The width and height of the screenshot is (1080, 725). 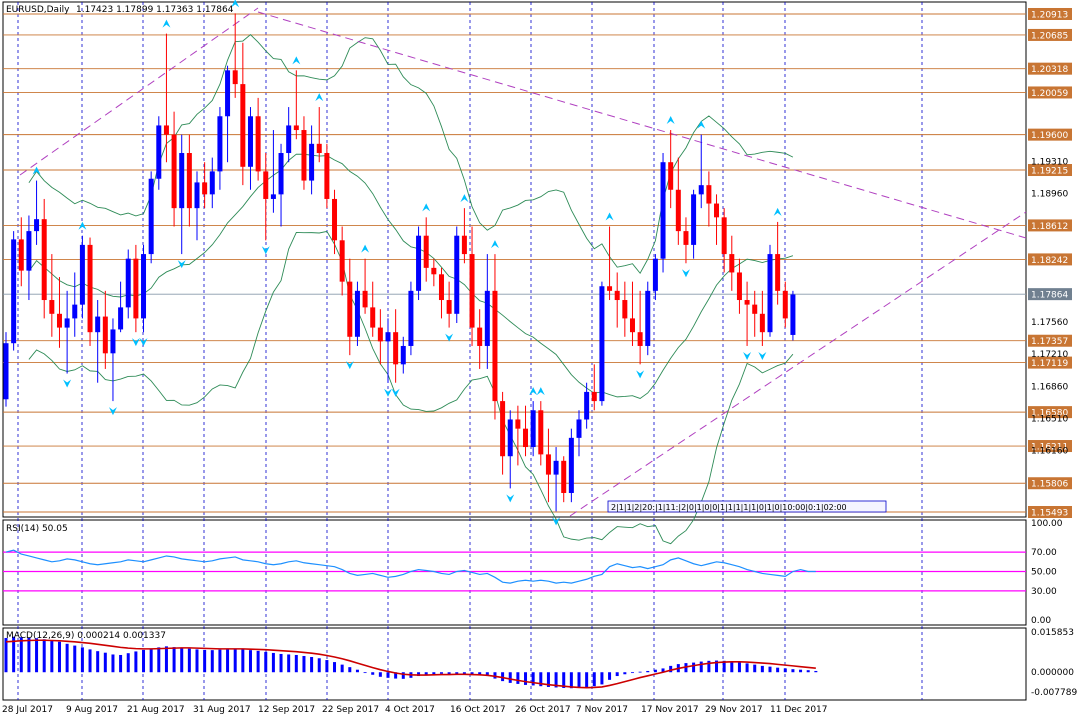 What do you see at coordinates (540, 663) in the screenshot?
I see `macd-indicator: 0.015853 0.000000 -0.007789` at bounding box center [540, 663].